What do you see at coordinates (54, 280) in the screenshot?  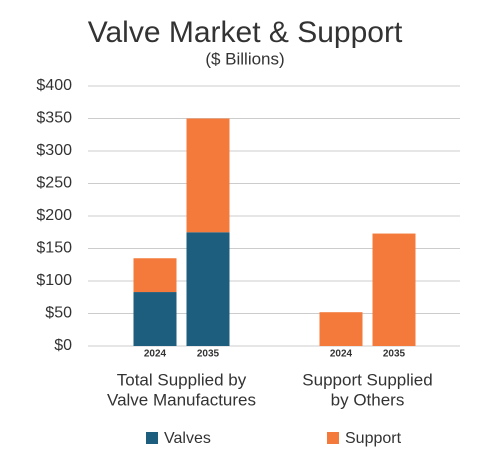 I see `y-tick-label: $100` at bounding box center [54, 280].